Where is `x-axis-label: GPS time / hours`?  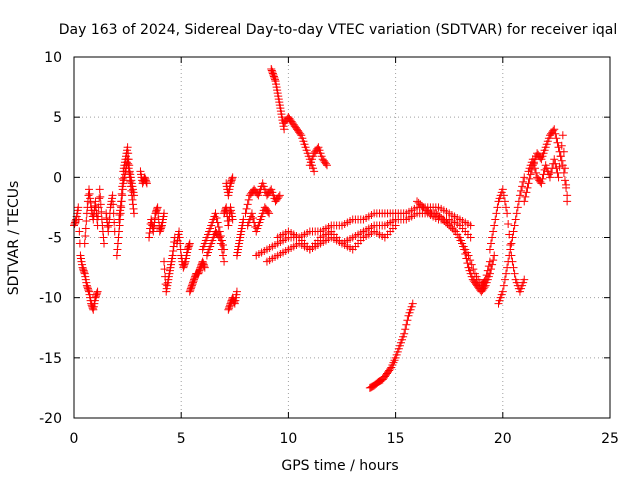 x-axis-label: GPS time / hours is located at coordinates (339, 466).